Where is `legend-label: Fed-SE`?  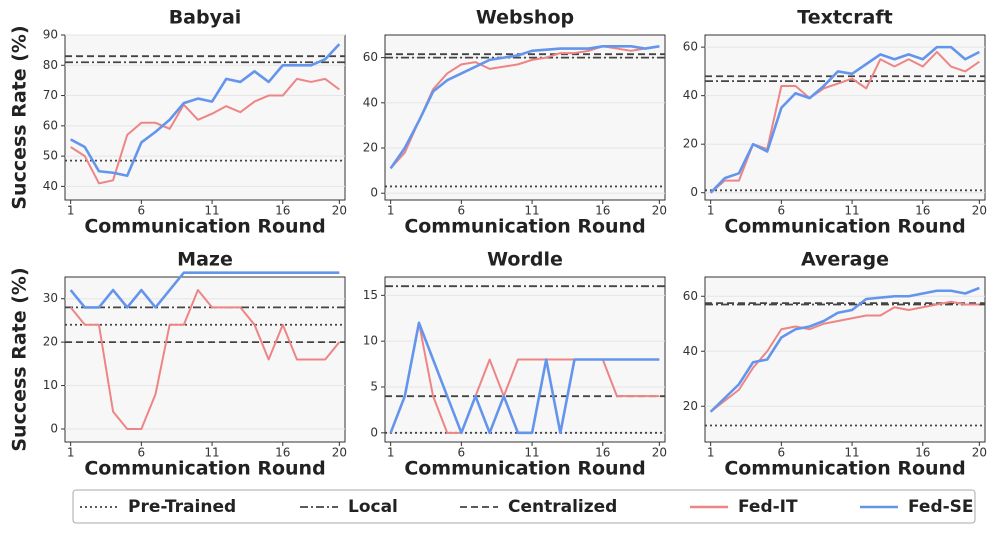
legend-label: Fed-SE is located at coordinates (941, 507).